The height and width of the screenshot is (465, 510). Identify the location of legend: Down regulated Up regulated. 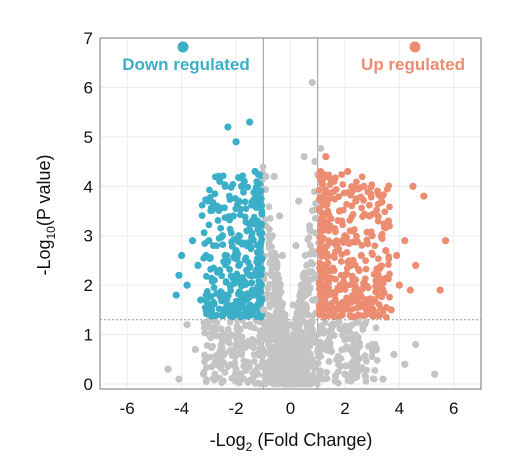
(293, 57).